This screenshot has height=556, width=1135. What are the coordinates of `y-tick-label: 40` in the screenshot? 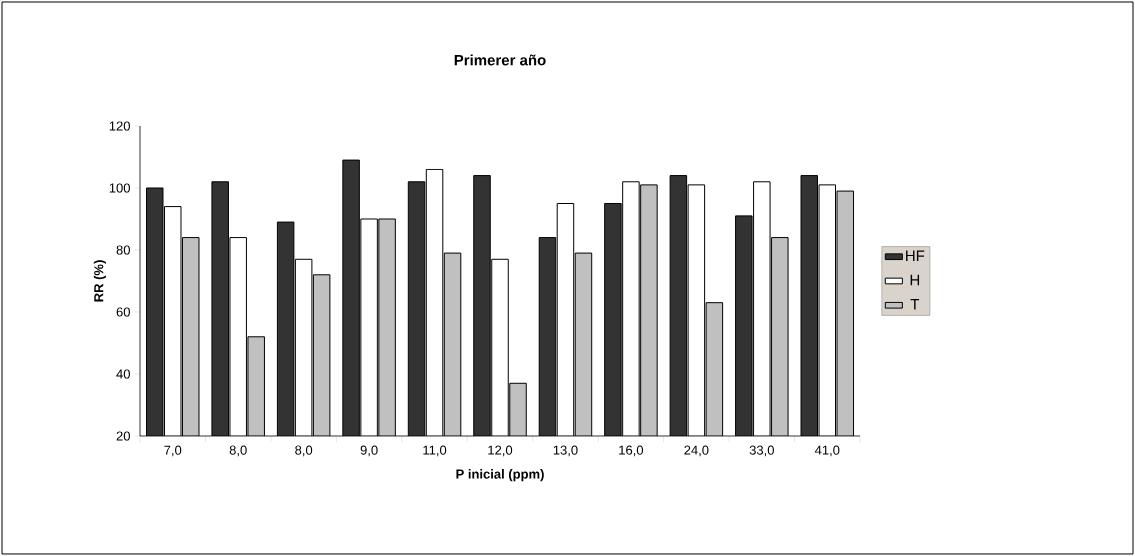 It's located at (123, 374).